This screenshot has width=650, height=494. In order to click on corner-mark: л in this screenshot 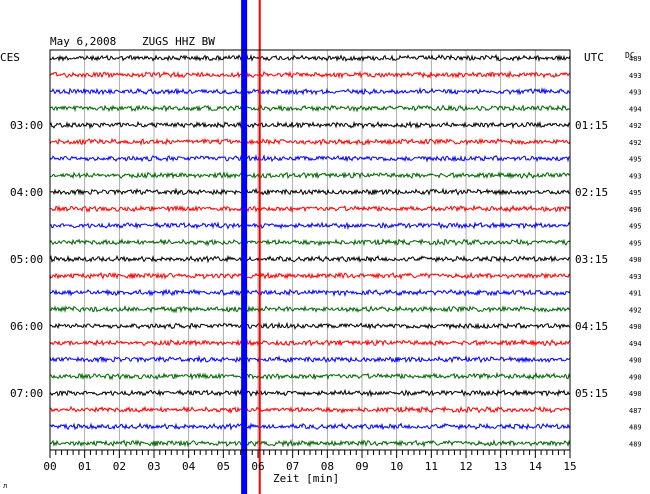, I will do `click(5, 486)`.